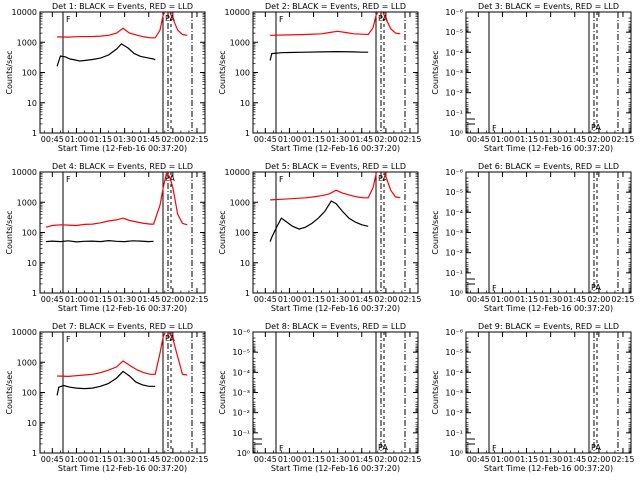 The image size is (640, 480). I want to click on chart-title: Det 3: BLACK = Events, RED = LLD, so click(548, 6).